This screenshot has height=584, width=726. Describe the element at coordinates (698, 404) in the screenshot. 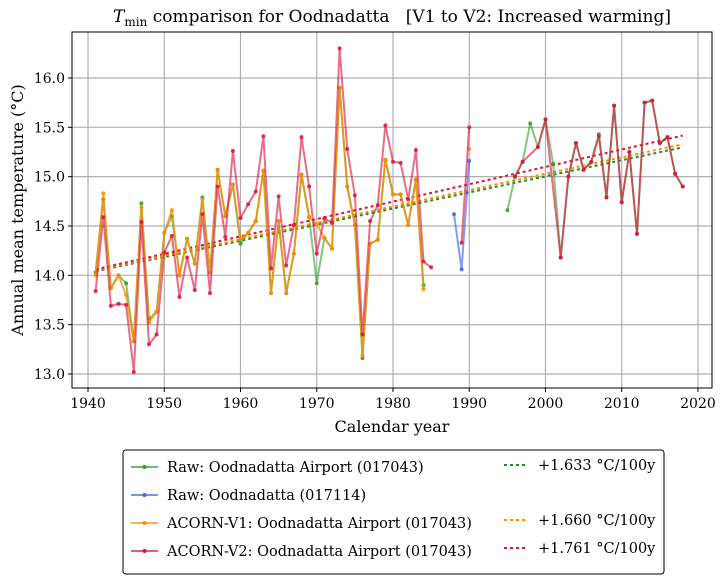

I see `x-tick-label: 2020` at that location.